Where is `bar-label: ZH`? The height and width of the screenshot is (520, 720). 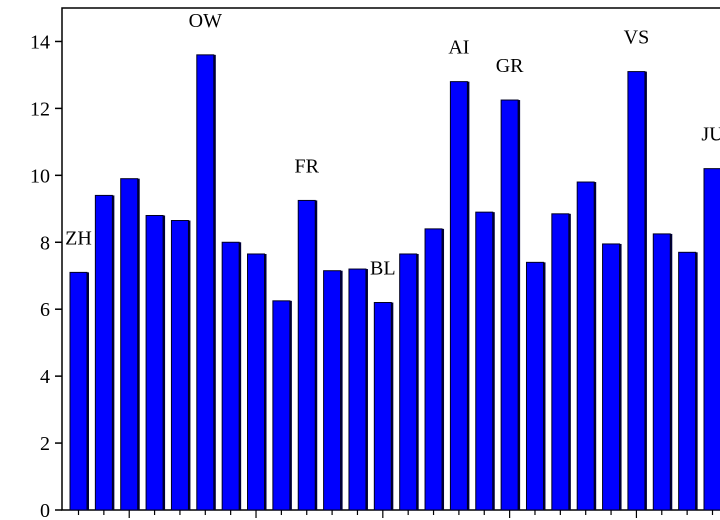
bar-label: ZH is located at coordinates (78, 238).